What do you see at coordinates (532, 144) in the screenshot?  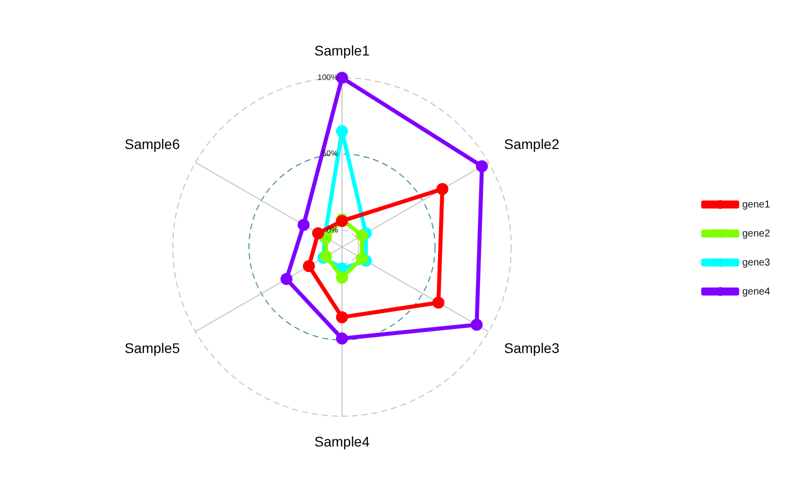 I see `spoke-label: Sample2` at bounding box center [532, 144].